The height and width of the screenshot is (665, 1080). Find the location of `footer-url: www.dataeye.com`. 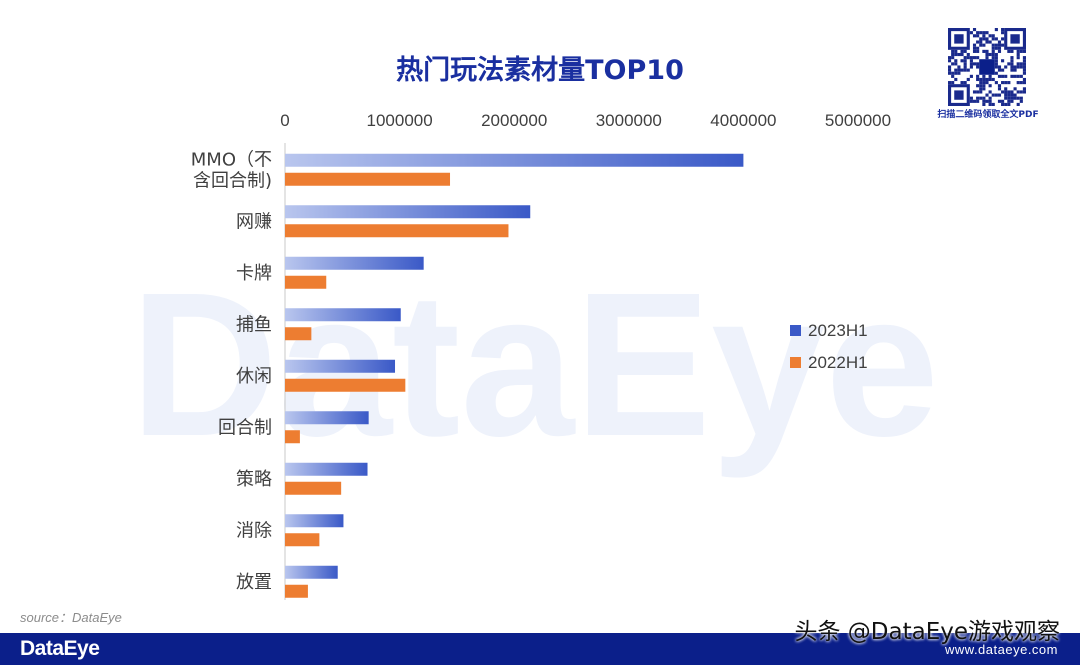

footer-url: www.dataeye.com is located at coordinates (1001, 649).